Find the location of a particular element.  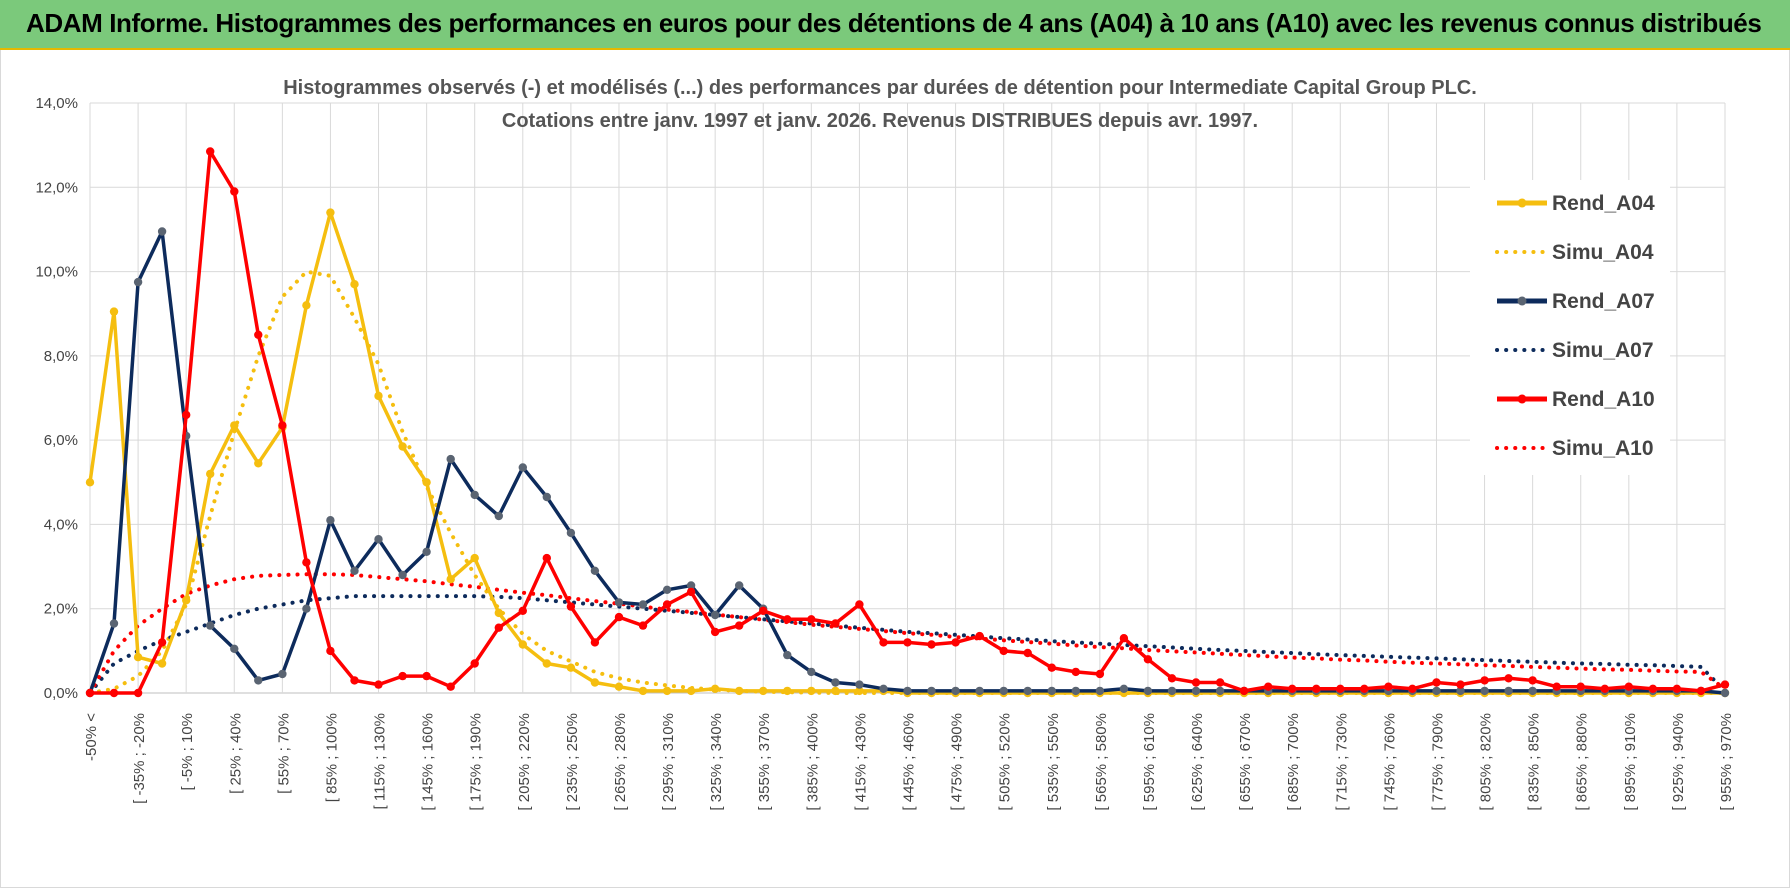

x-tick-label: [ 775% ; 790% is located at coordinates (1437, 762).